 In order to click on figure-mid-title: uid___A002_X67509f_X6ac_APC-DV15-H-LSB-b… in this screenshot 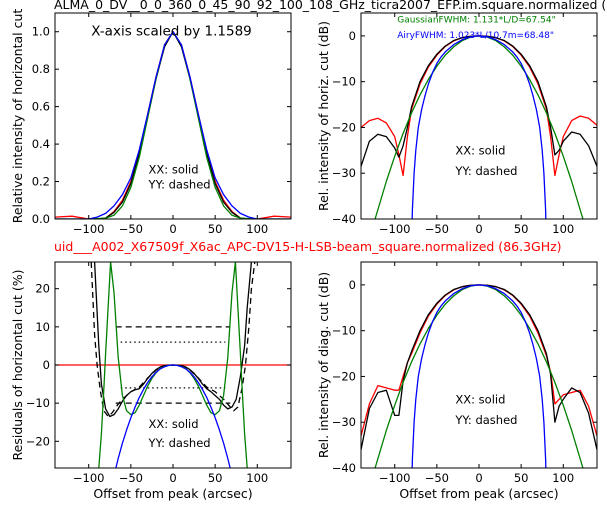, I will do `click(308, 246)`.